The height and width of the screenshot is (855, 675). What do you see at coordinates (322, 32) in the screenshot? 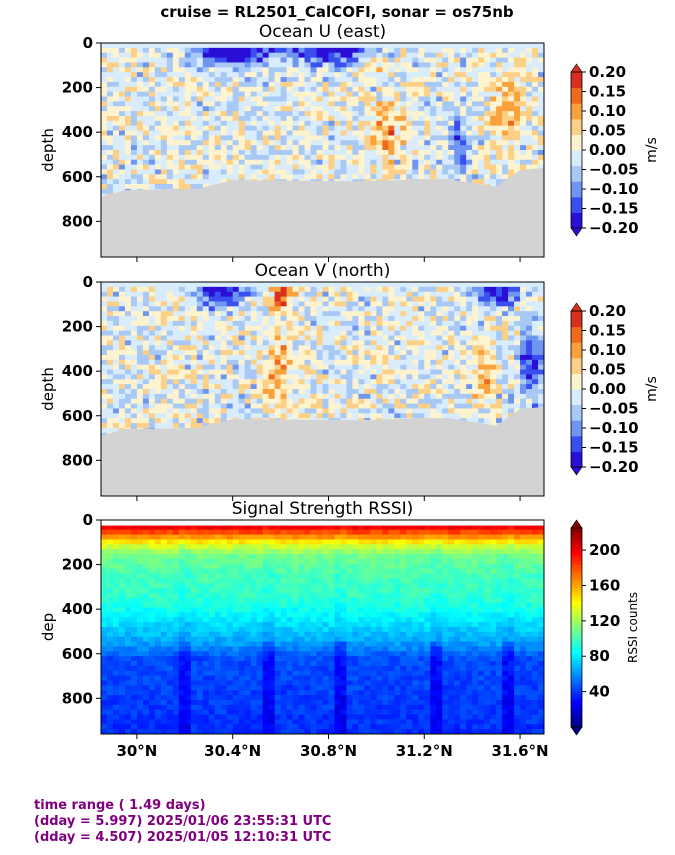
I see `panel-title: Ocean U (east)` at bounding box center [322, 32].